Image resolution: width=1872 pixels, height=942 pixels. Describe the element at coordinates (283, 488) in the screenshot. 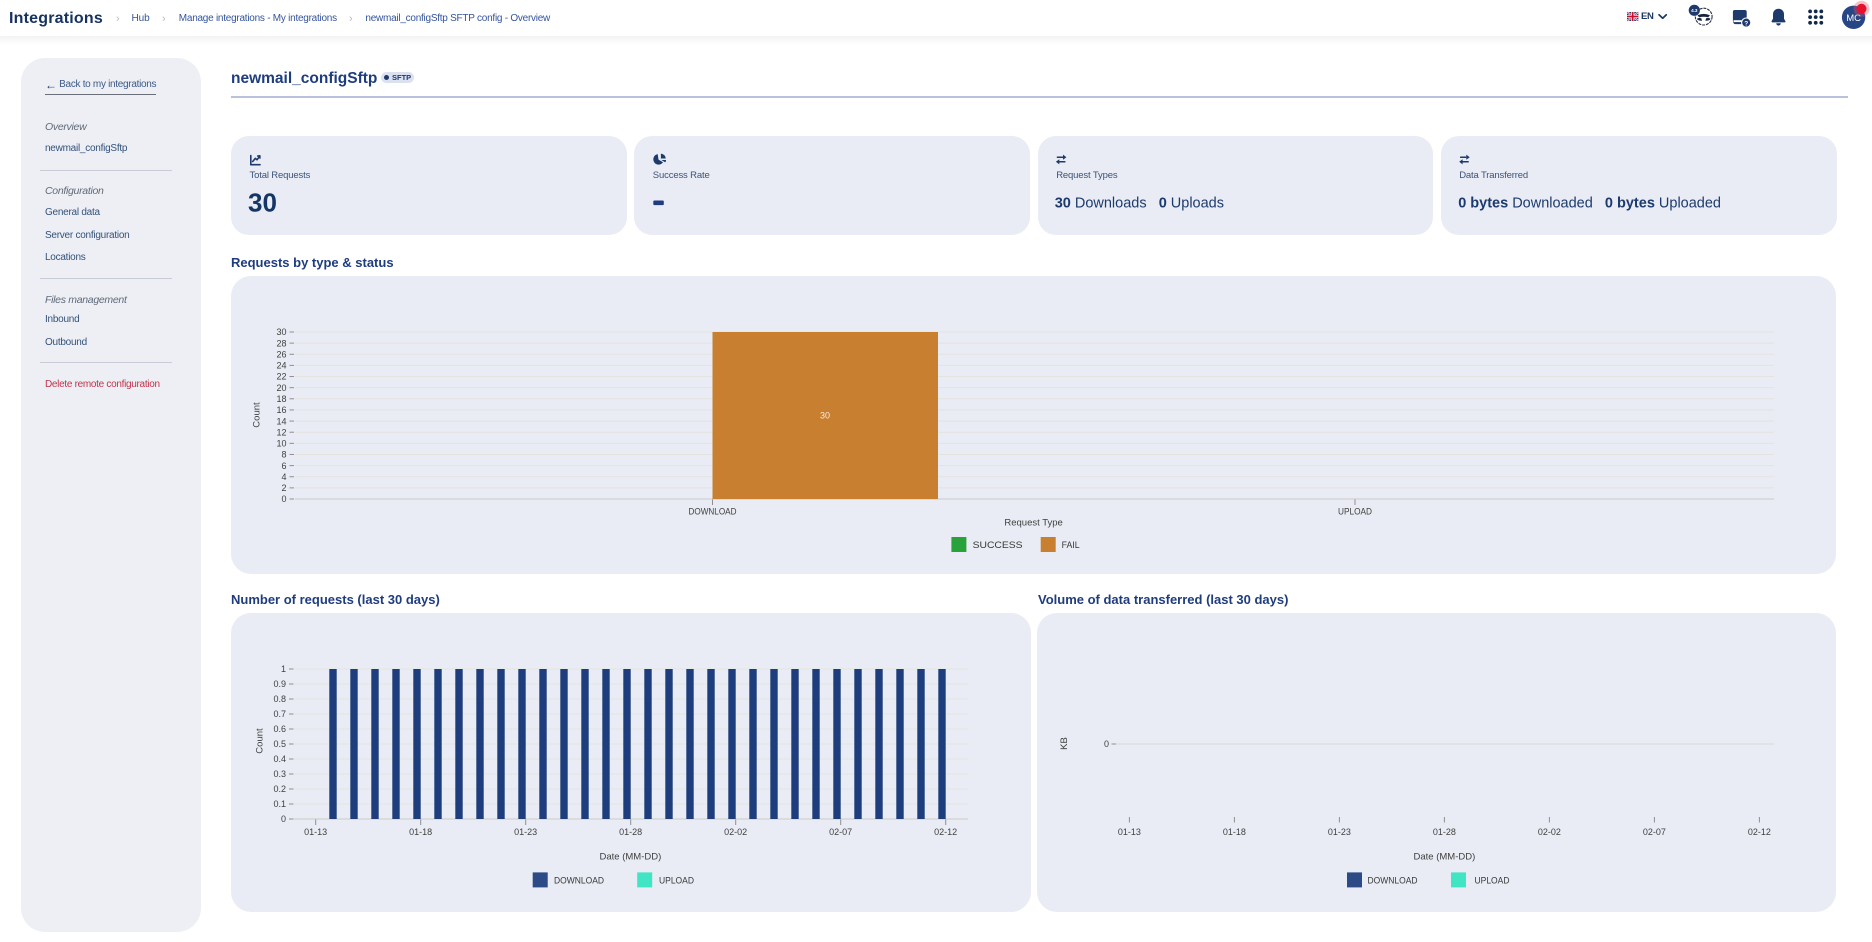

I see `svg-text: 2` at that location.